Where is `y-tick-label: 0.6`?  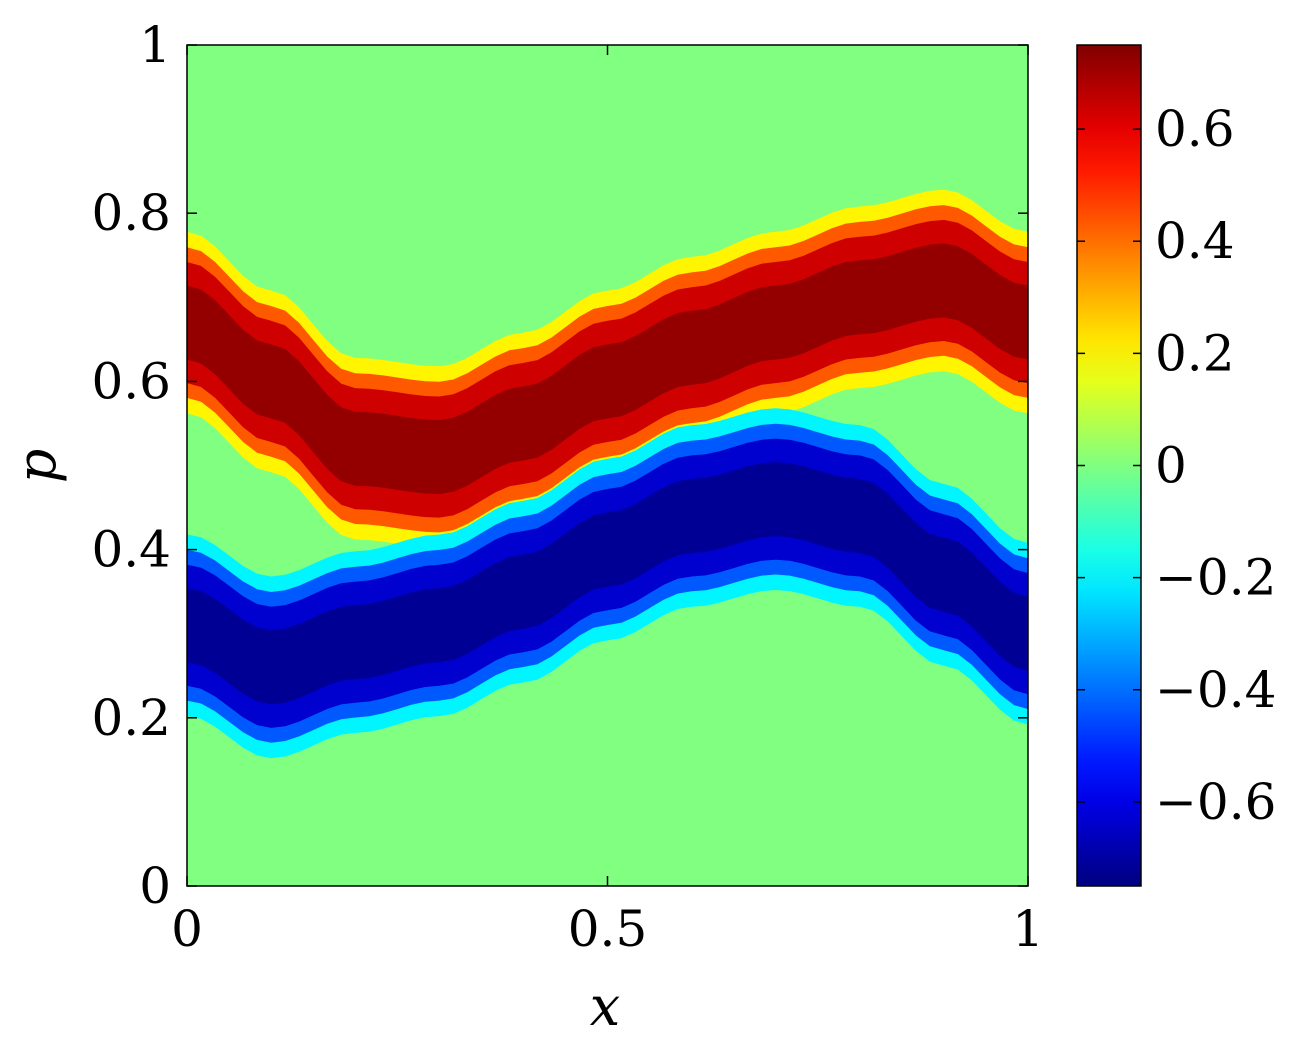
y-tick-label: 0.6 is located at coordinates (131, 381).